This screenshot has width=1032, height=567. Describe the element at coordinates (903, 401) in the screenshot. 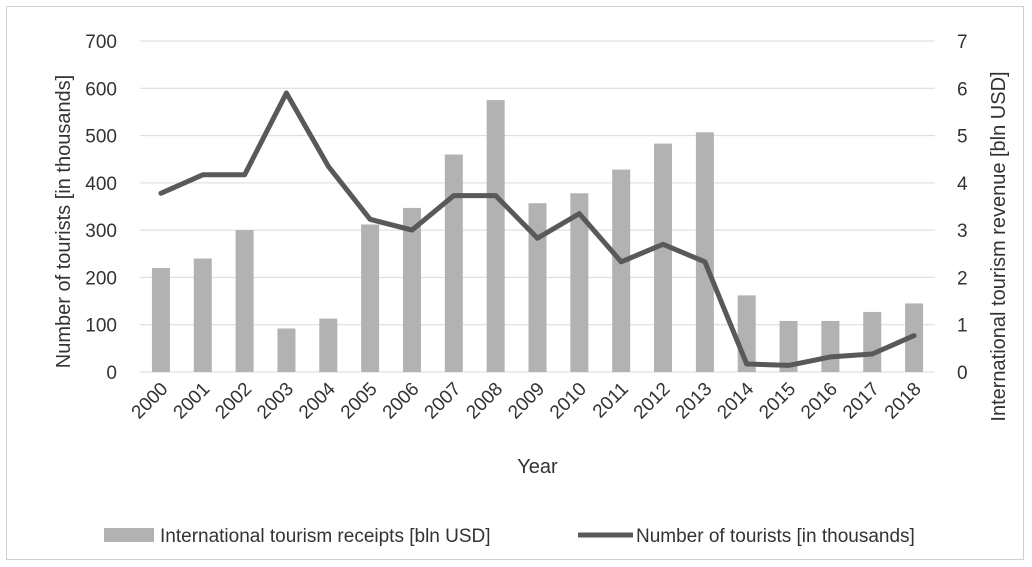

I see `x-tick-label: 2018` at that location.